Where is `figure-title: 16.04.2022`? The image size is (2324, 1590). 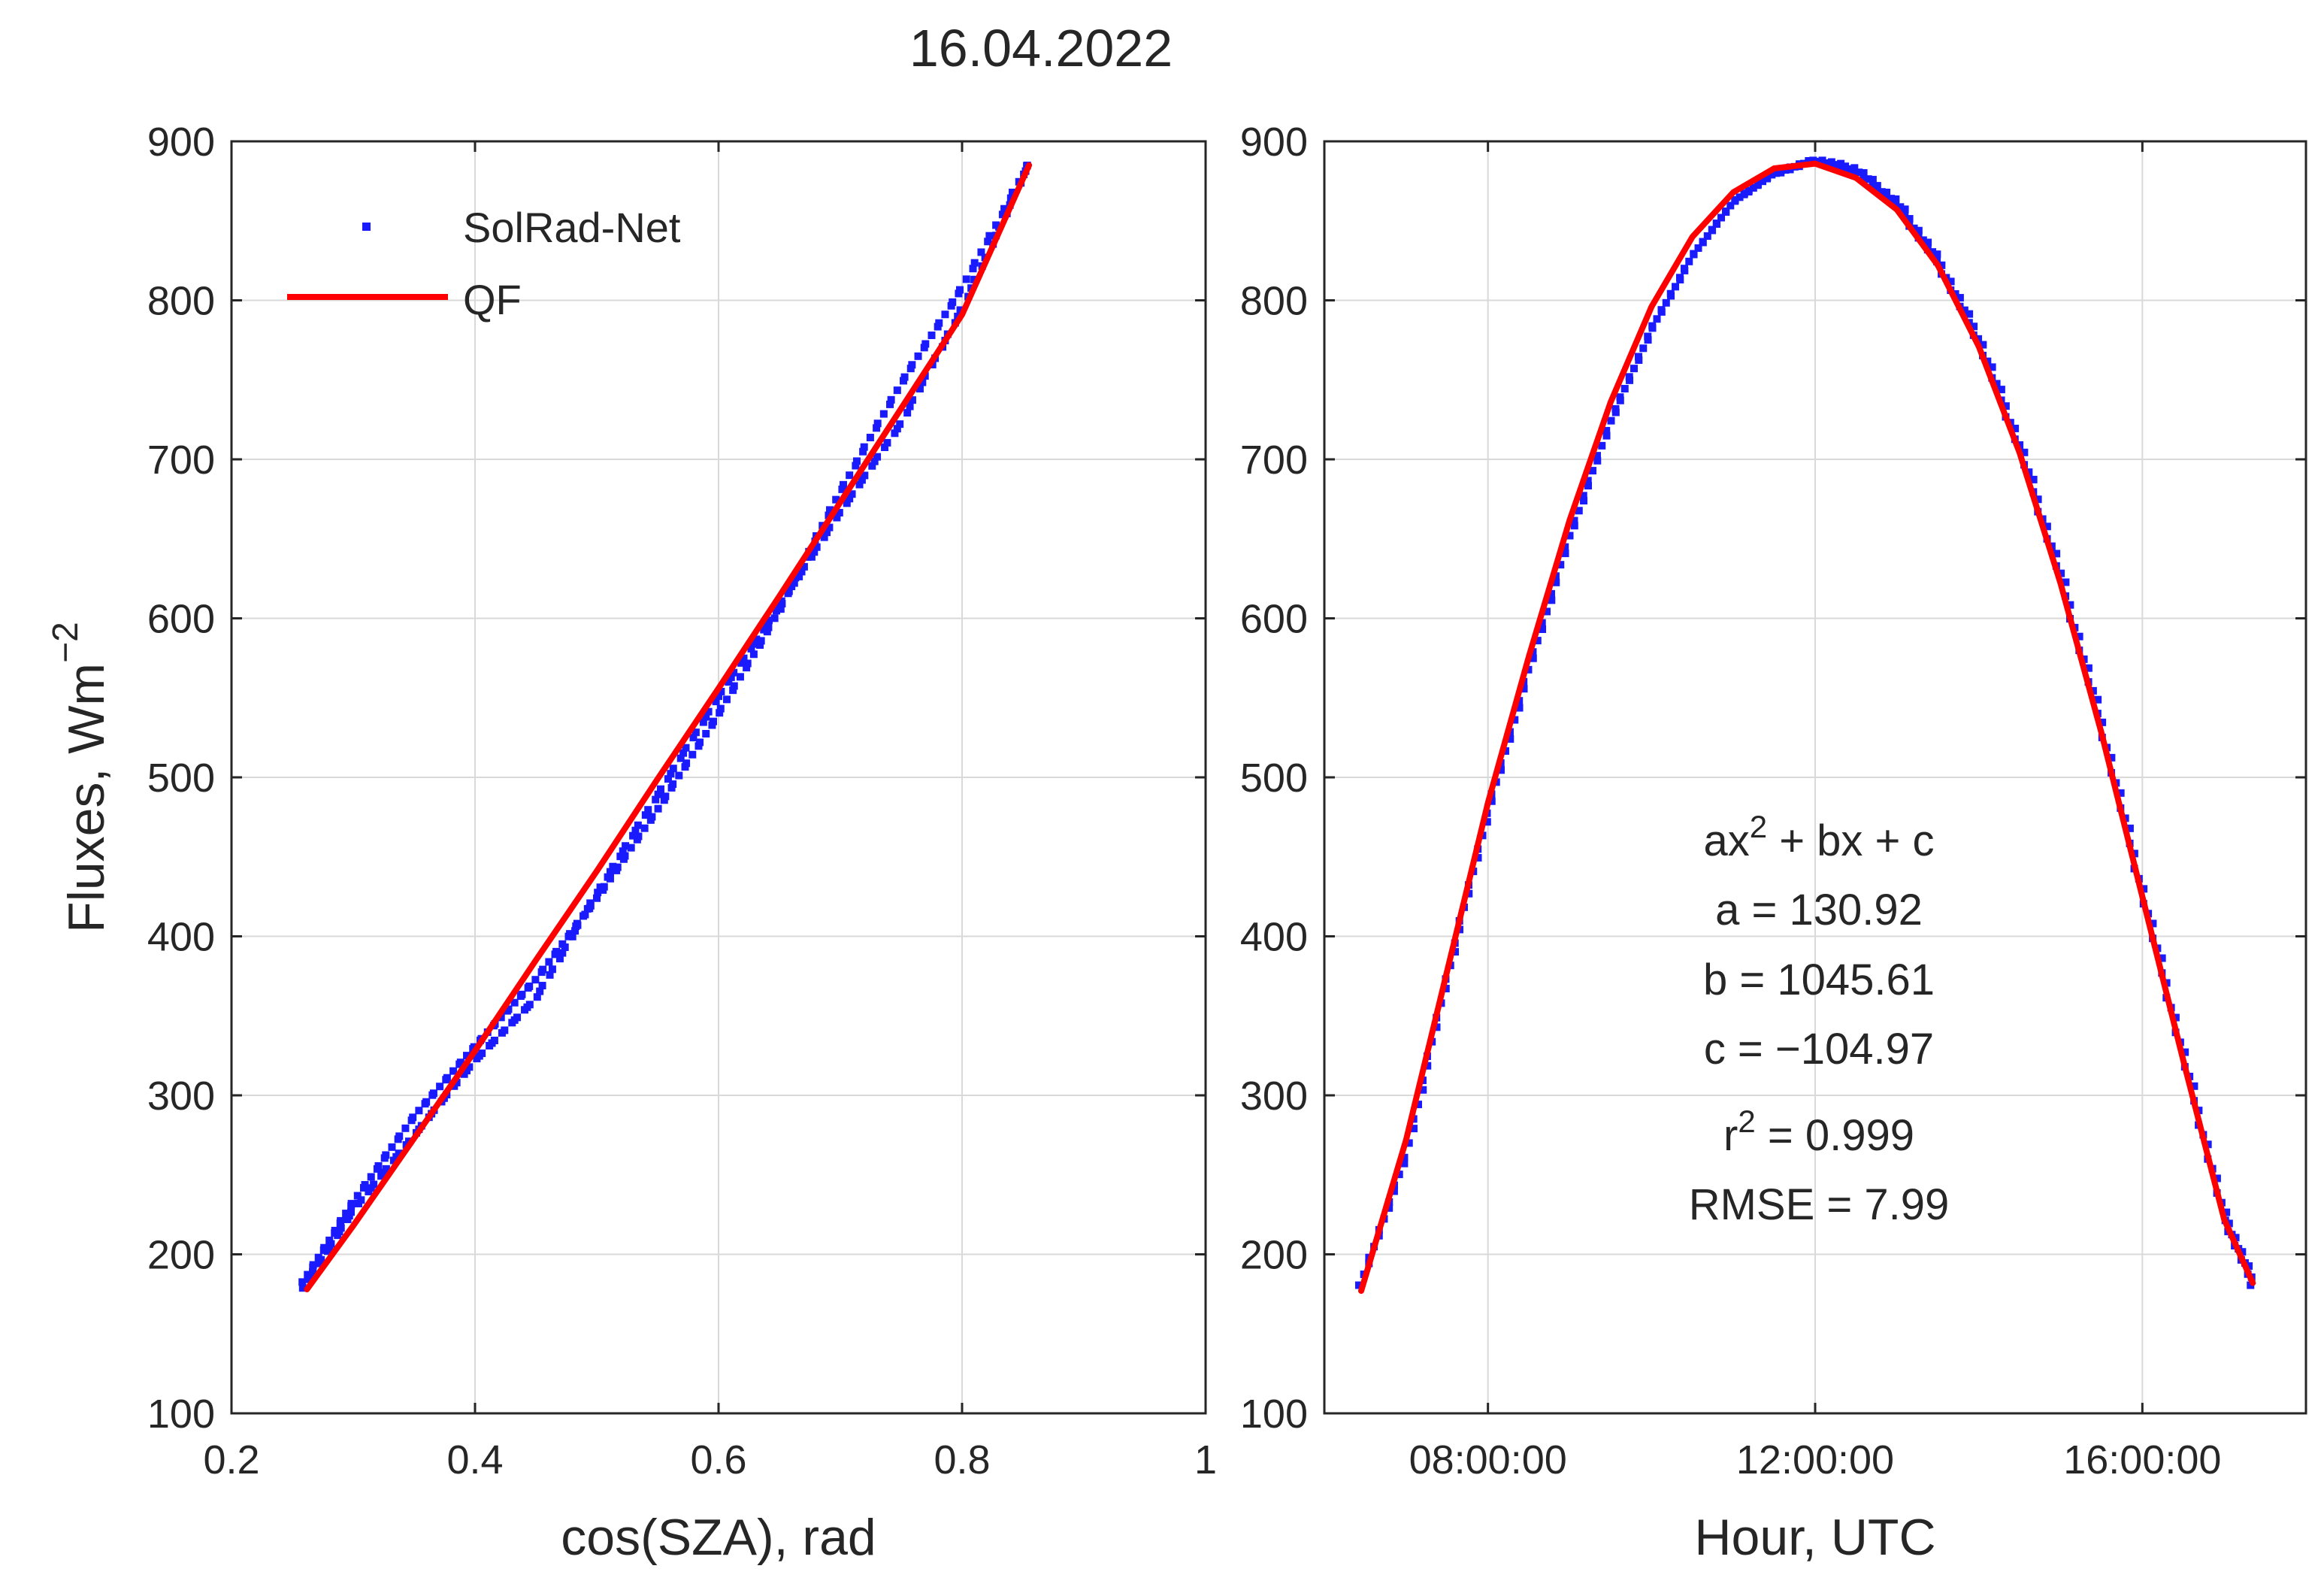 figure-title: 16.04.2022 is located at coordinates (1041, 48).